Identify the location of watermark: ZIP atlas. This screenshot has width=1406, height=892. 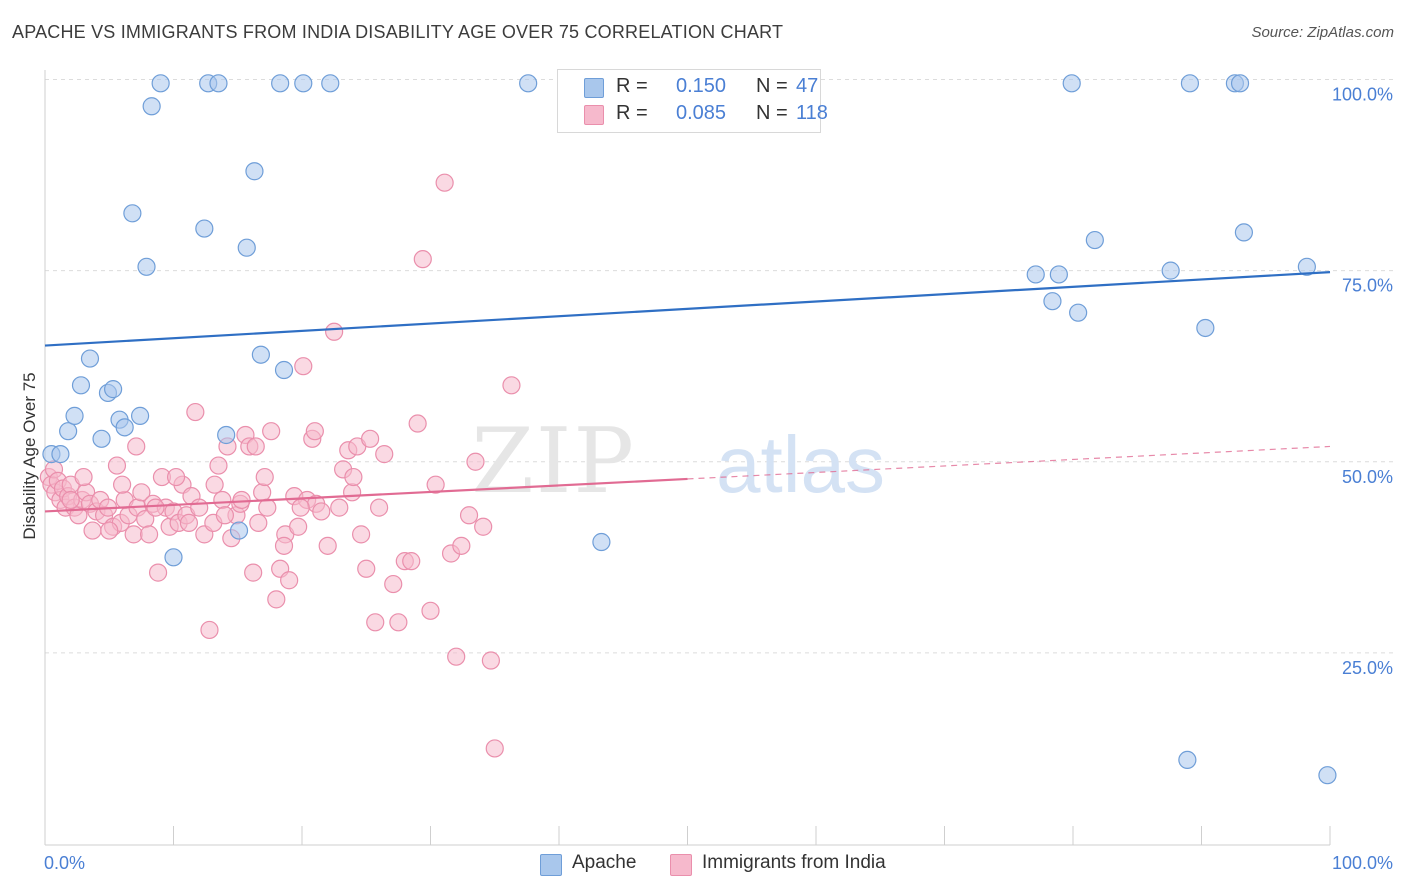
(678, 461).